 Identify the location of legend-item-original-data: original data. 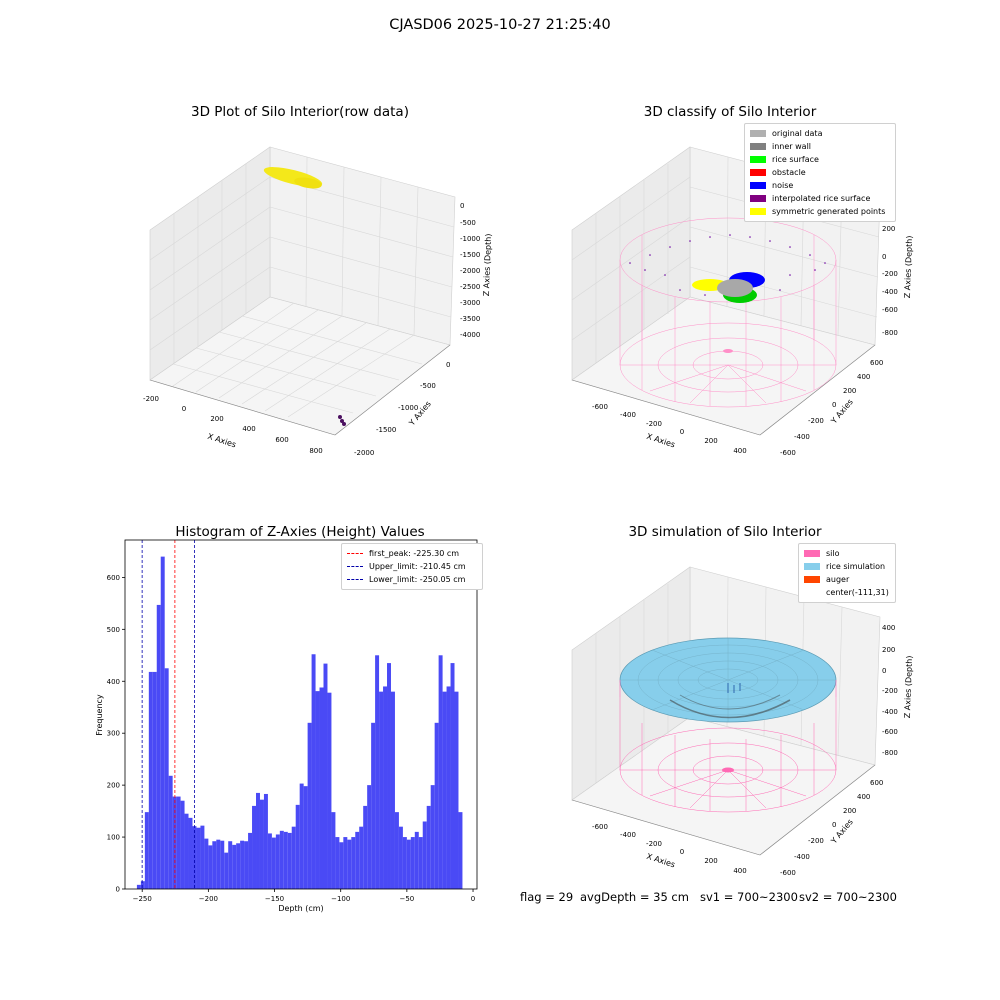
(820, 133).